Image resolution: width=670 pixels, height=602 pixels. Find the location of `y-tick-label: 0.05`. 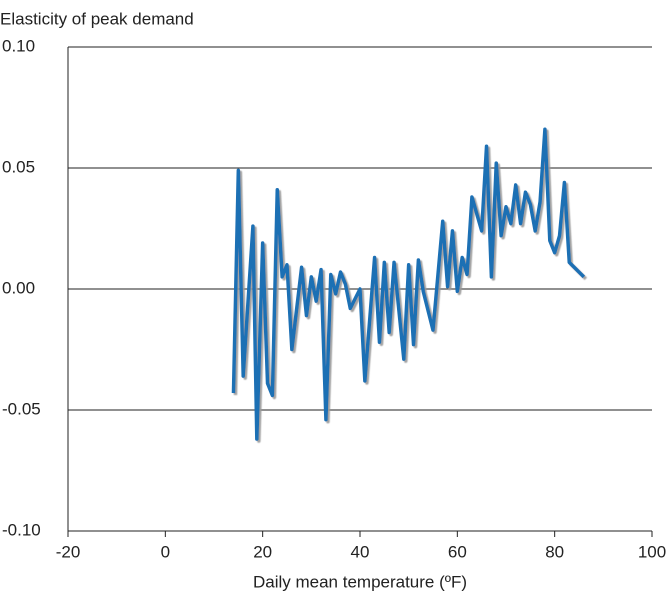

y-tick-label: 0.05 is located at coordinates (18, 166).